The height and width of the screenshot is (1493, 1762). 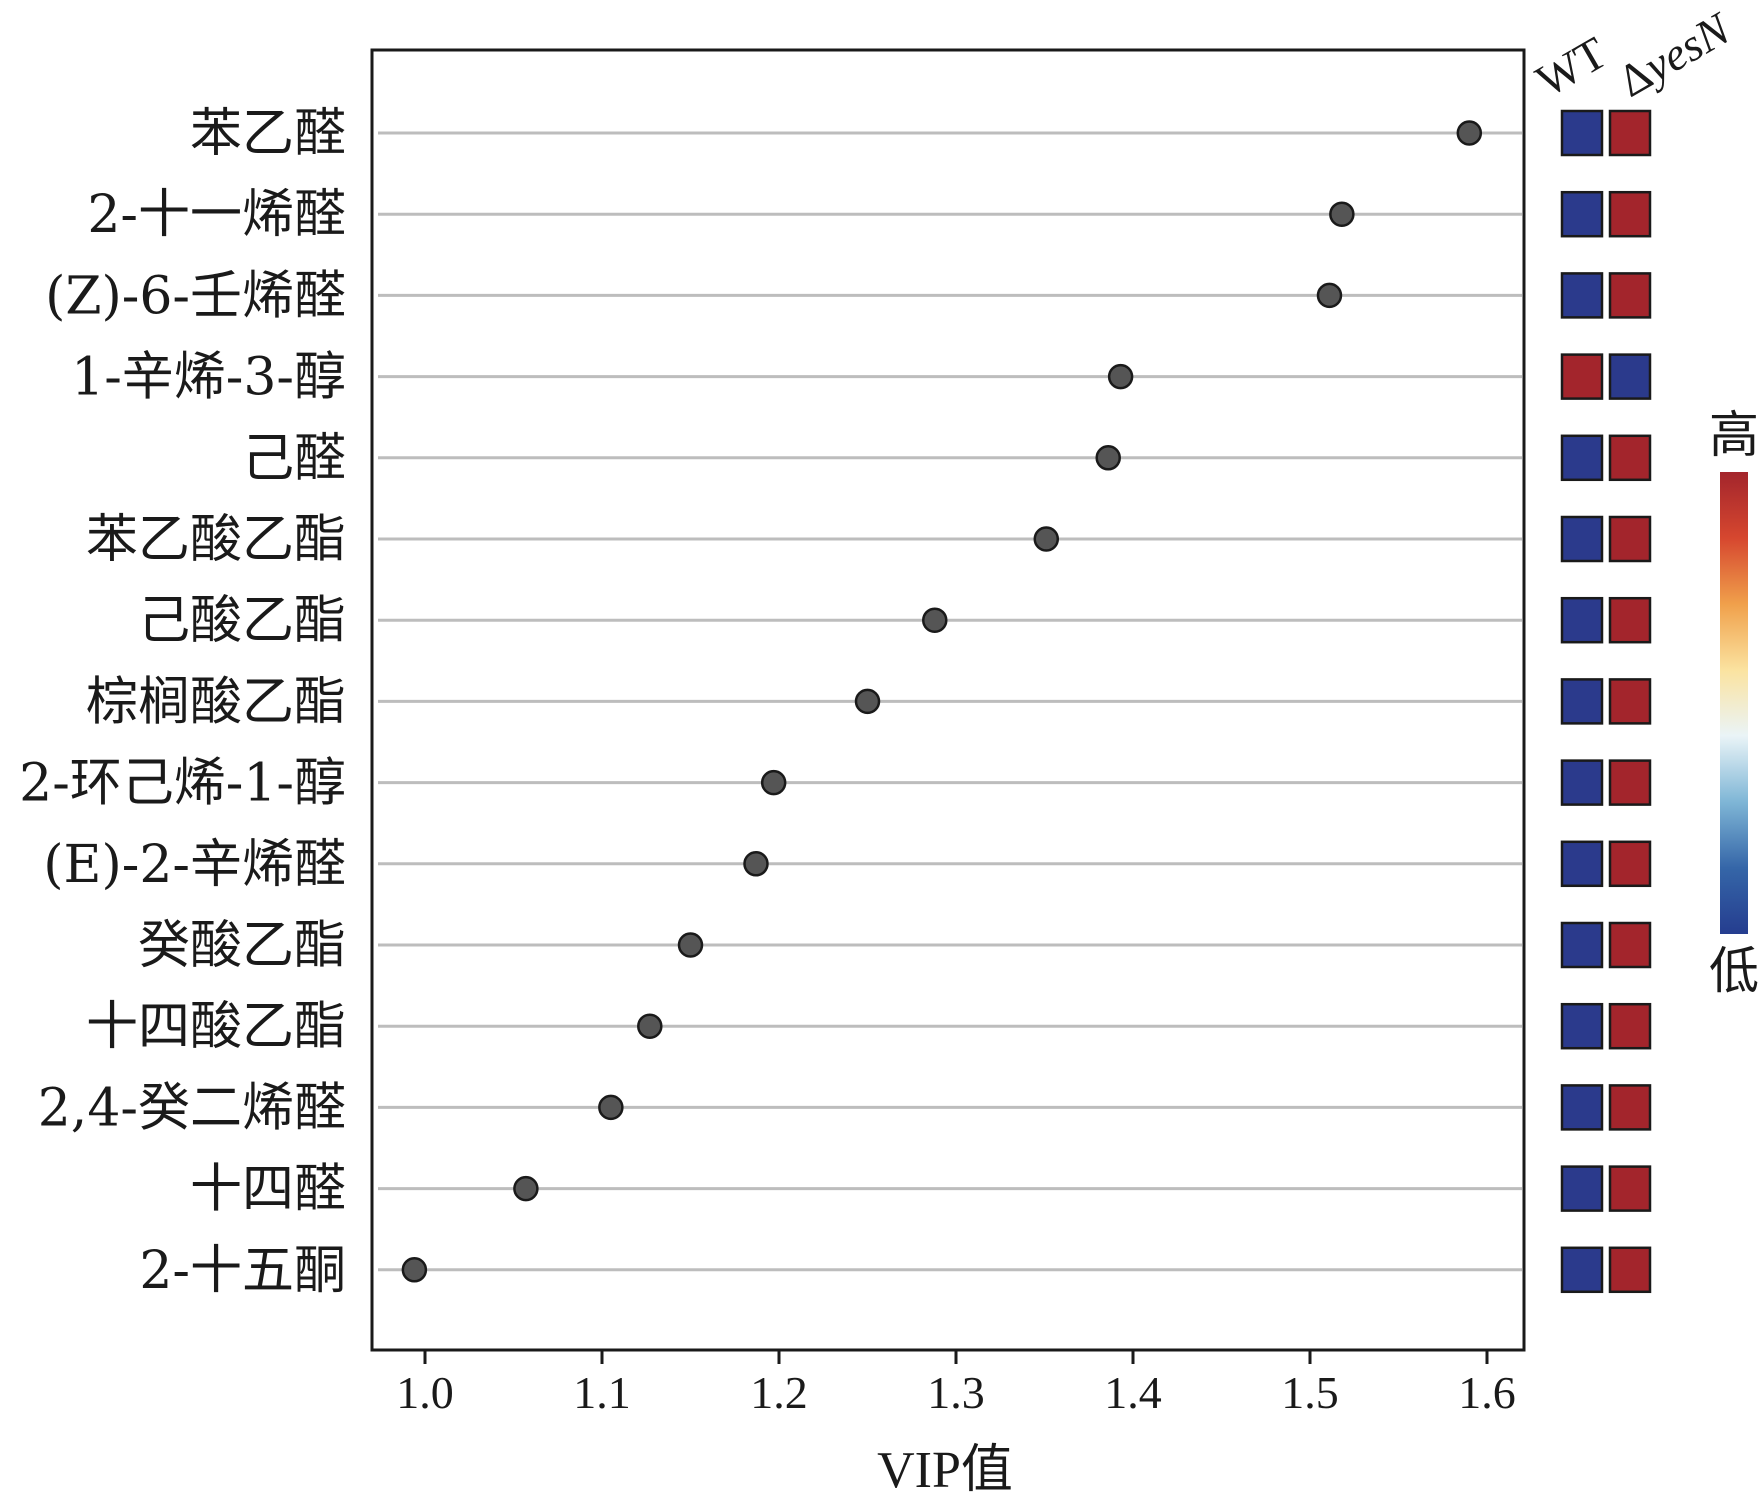 I want to click on x-tick-label: 1.0, so click(x=425, y=1392).